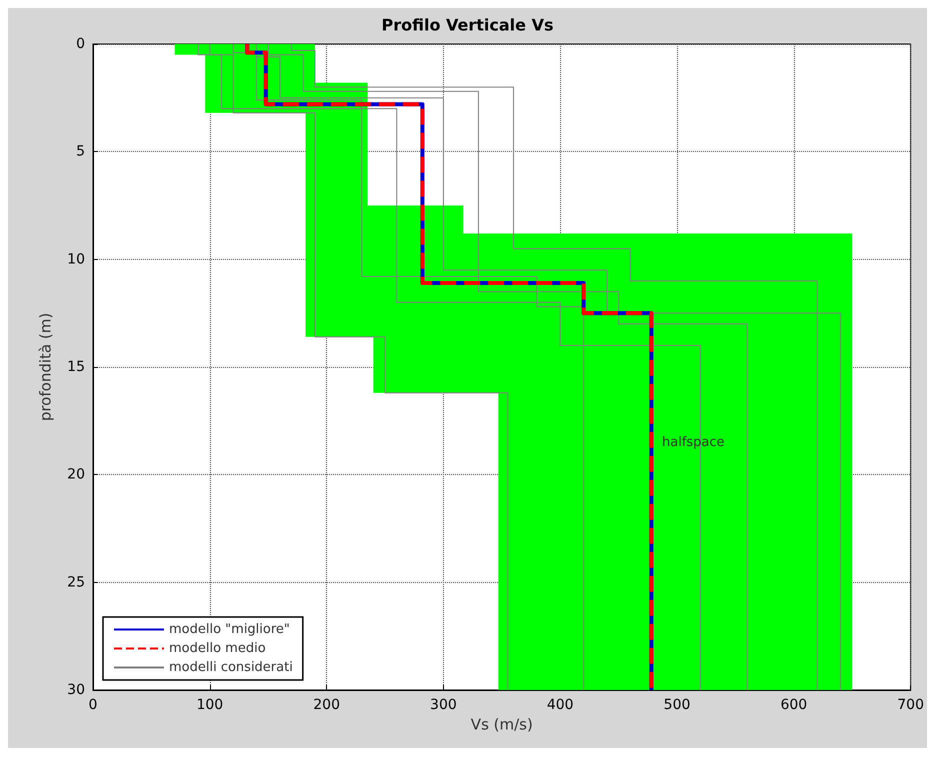 This screenshot has width=935, height=758. What do you see at coordinates (80, 152) in the screenshot?
I see `y-tick-label: 5` at bounding box center [80, 152].